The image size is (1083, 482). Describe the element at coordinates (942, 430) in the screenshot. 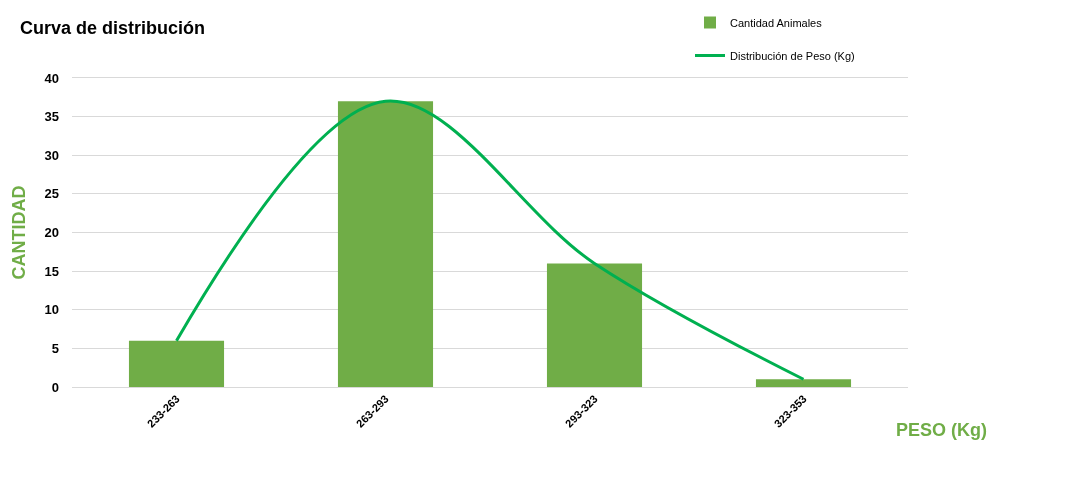

I see `x-axis-title: PESO (Kg)` at that location.